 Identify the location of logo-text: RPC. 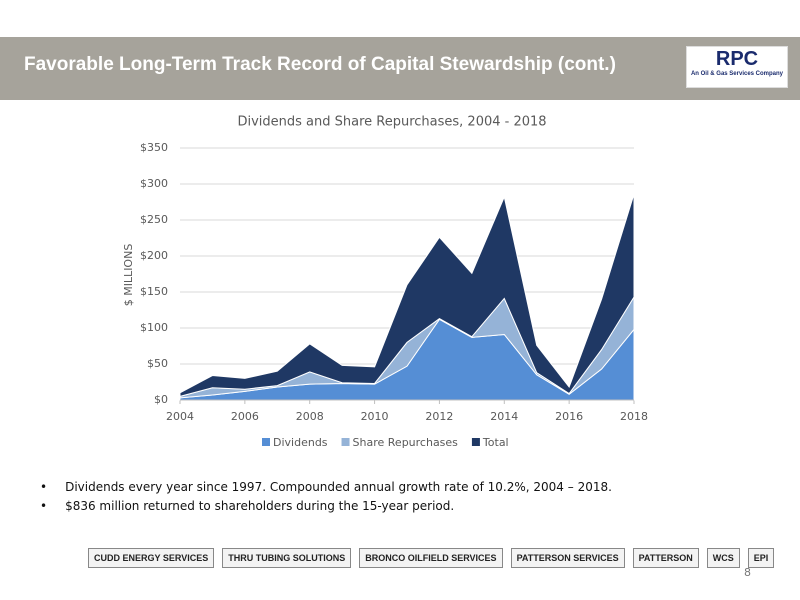
(737, 59).